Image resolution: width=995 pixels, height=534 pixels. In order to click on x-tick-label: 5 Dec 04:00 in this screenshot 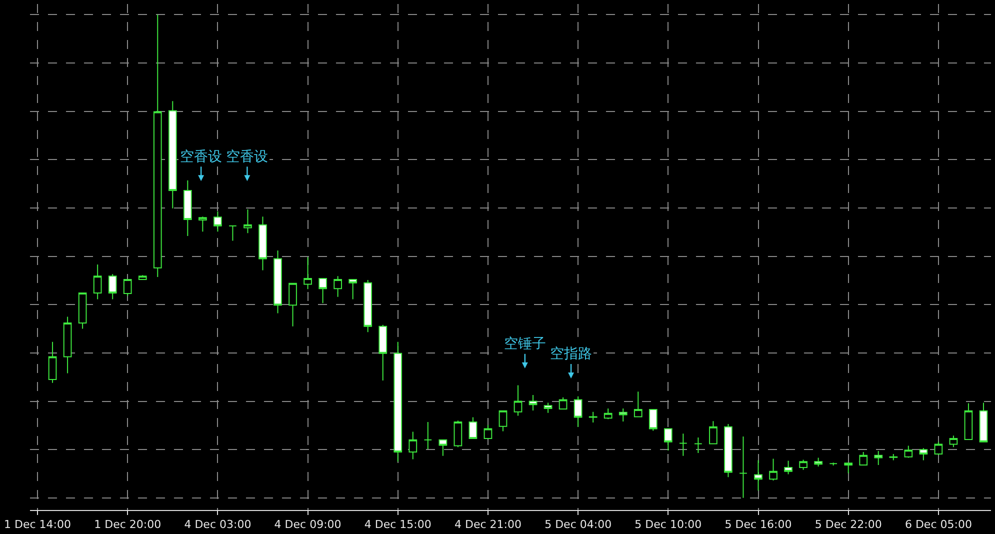, I will do `click(578, 525)`.